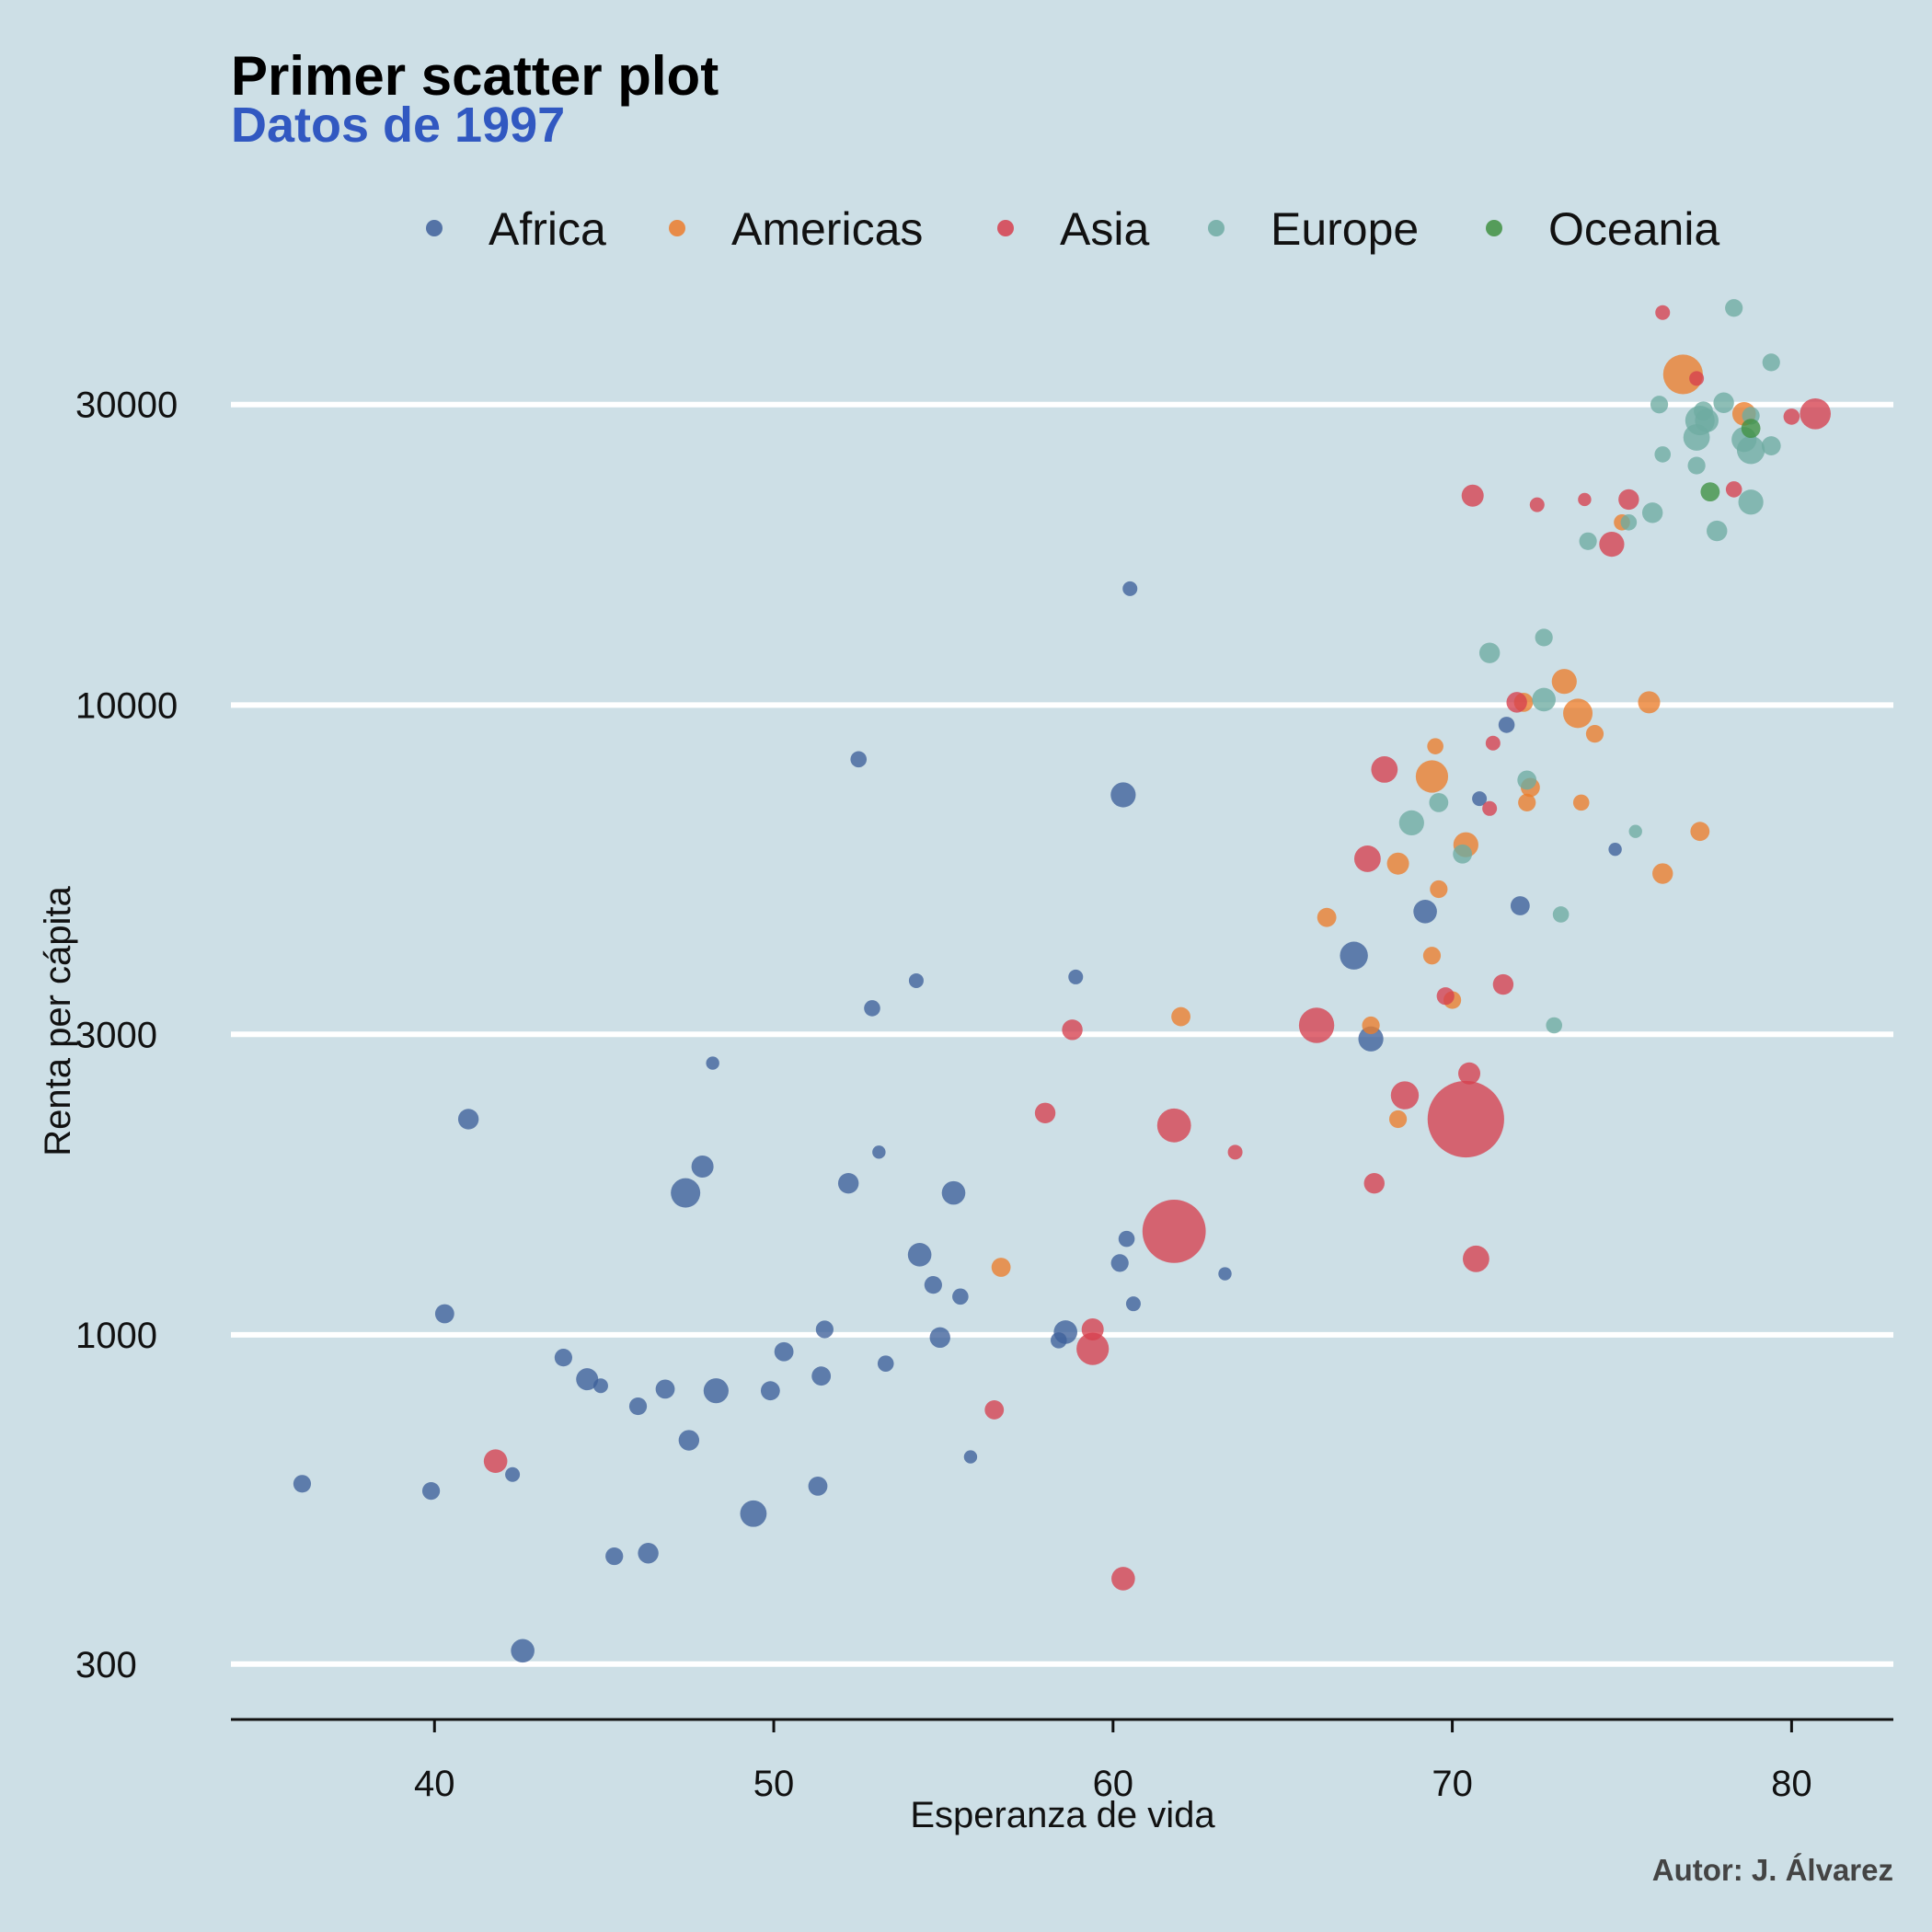 This screenshot has width=1932, height=1932. I want to click on y-tick-label: 1000, so click(116, 1336).